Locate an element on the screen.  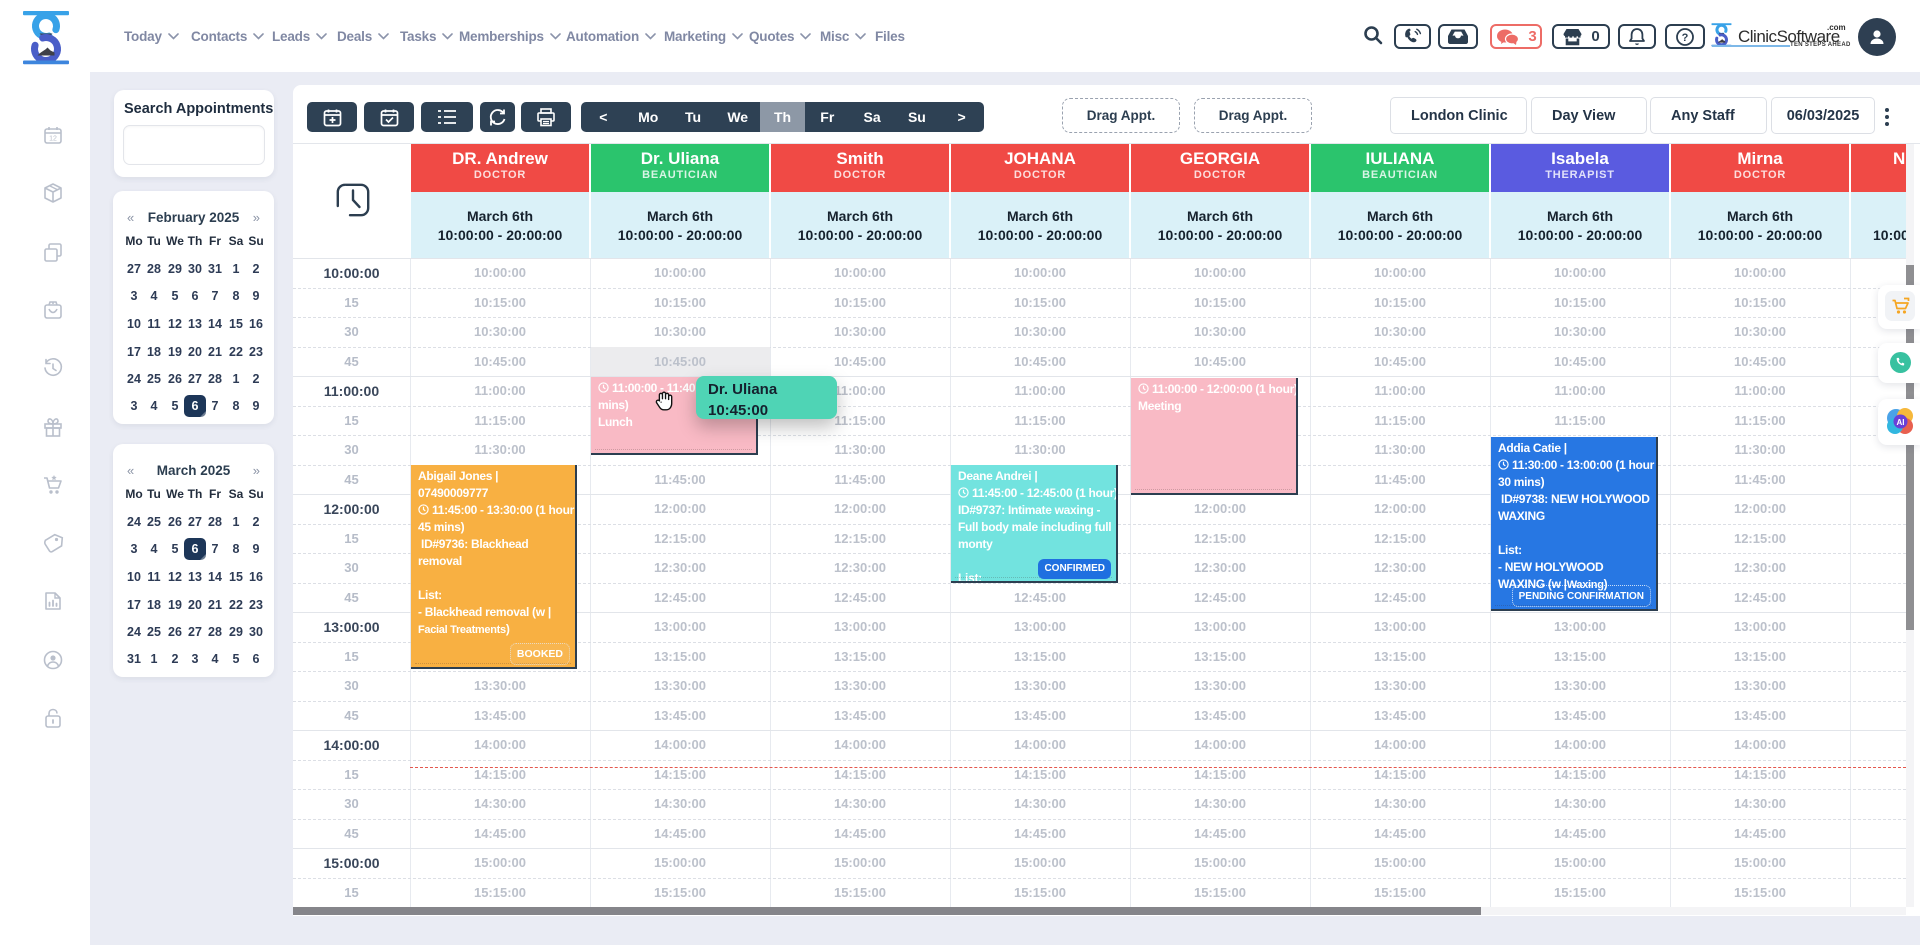
svg-text: AI is located at coordinates (1901, 422).